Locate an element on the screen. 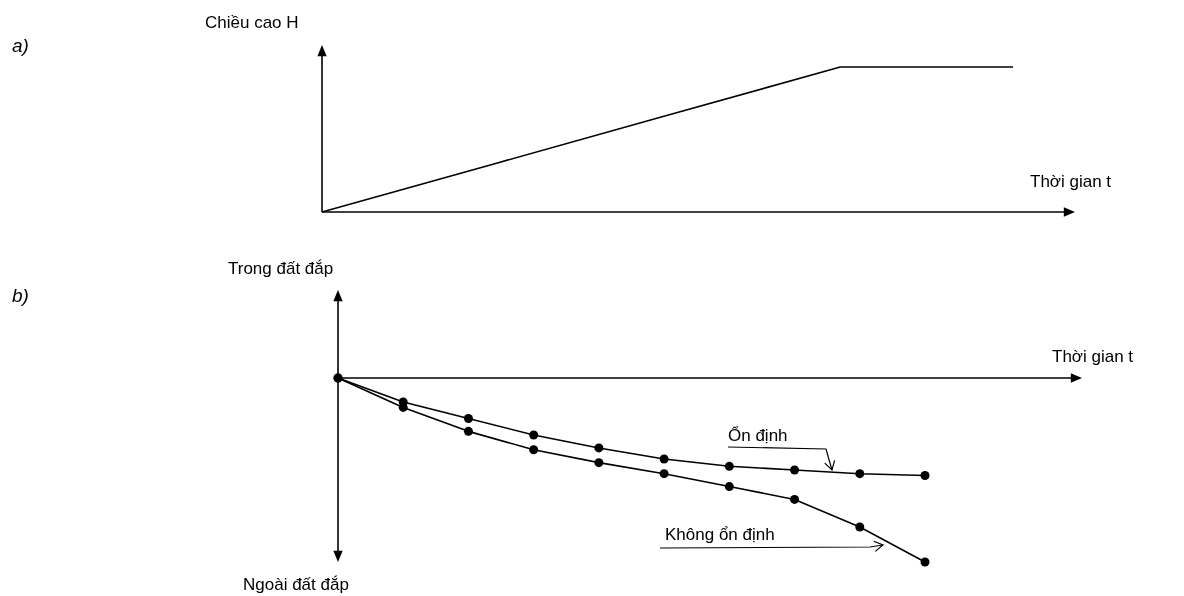 This screenshot has width=1184, height=596. y-axis-title: Chiều cao H is located at coordinates (252, 22).